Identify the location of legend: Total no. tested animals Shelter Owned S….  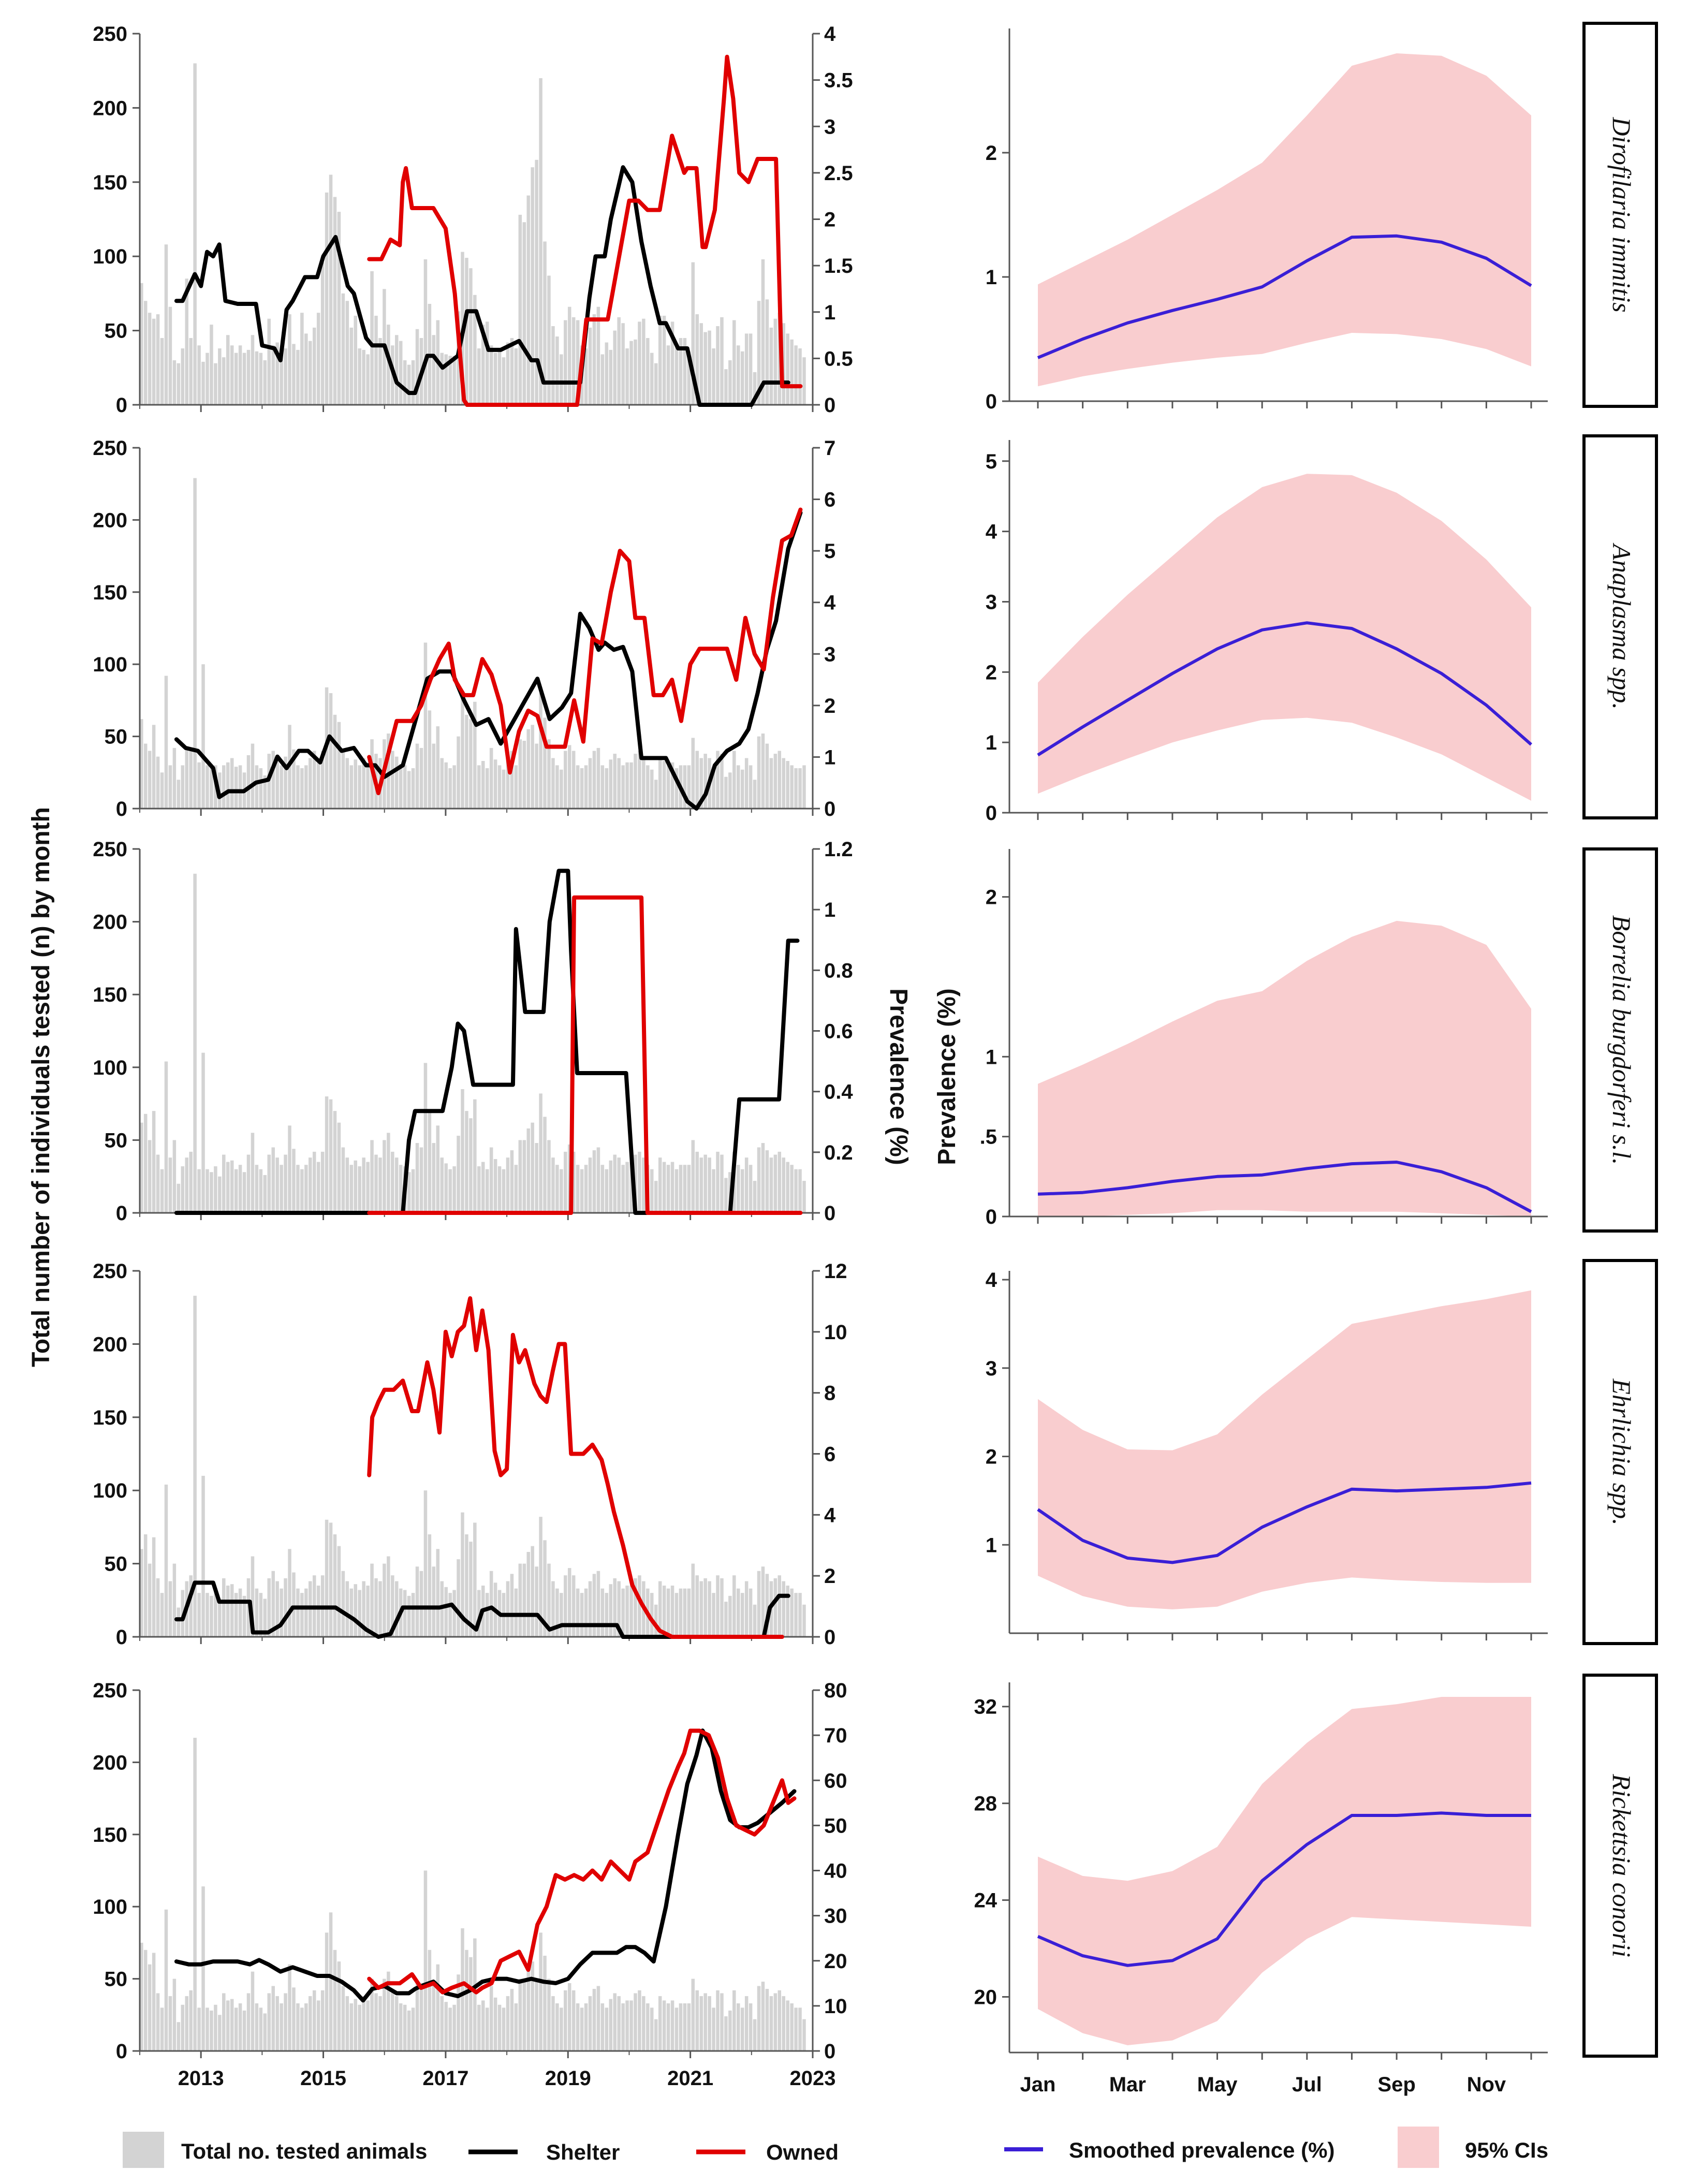
(835, 2147).